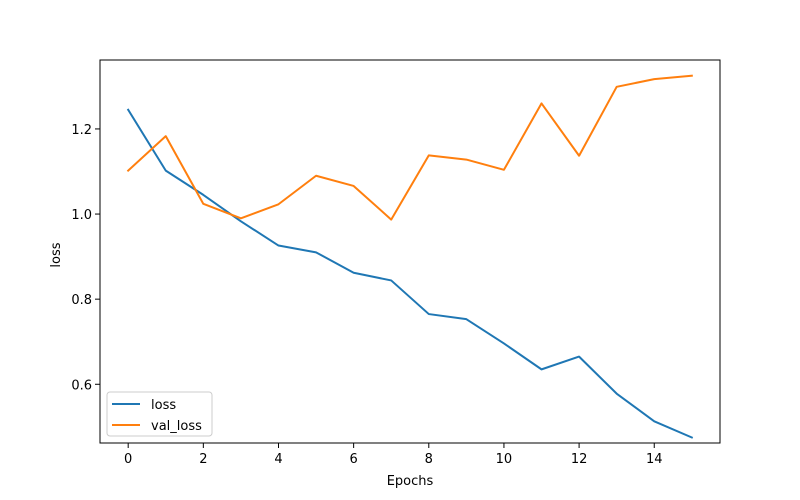 This screenshot has height=500, width=800. I want to click on legend: loss val_loss, so click(159, 414).